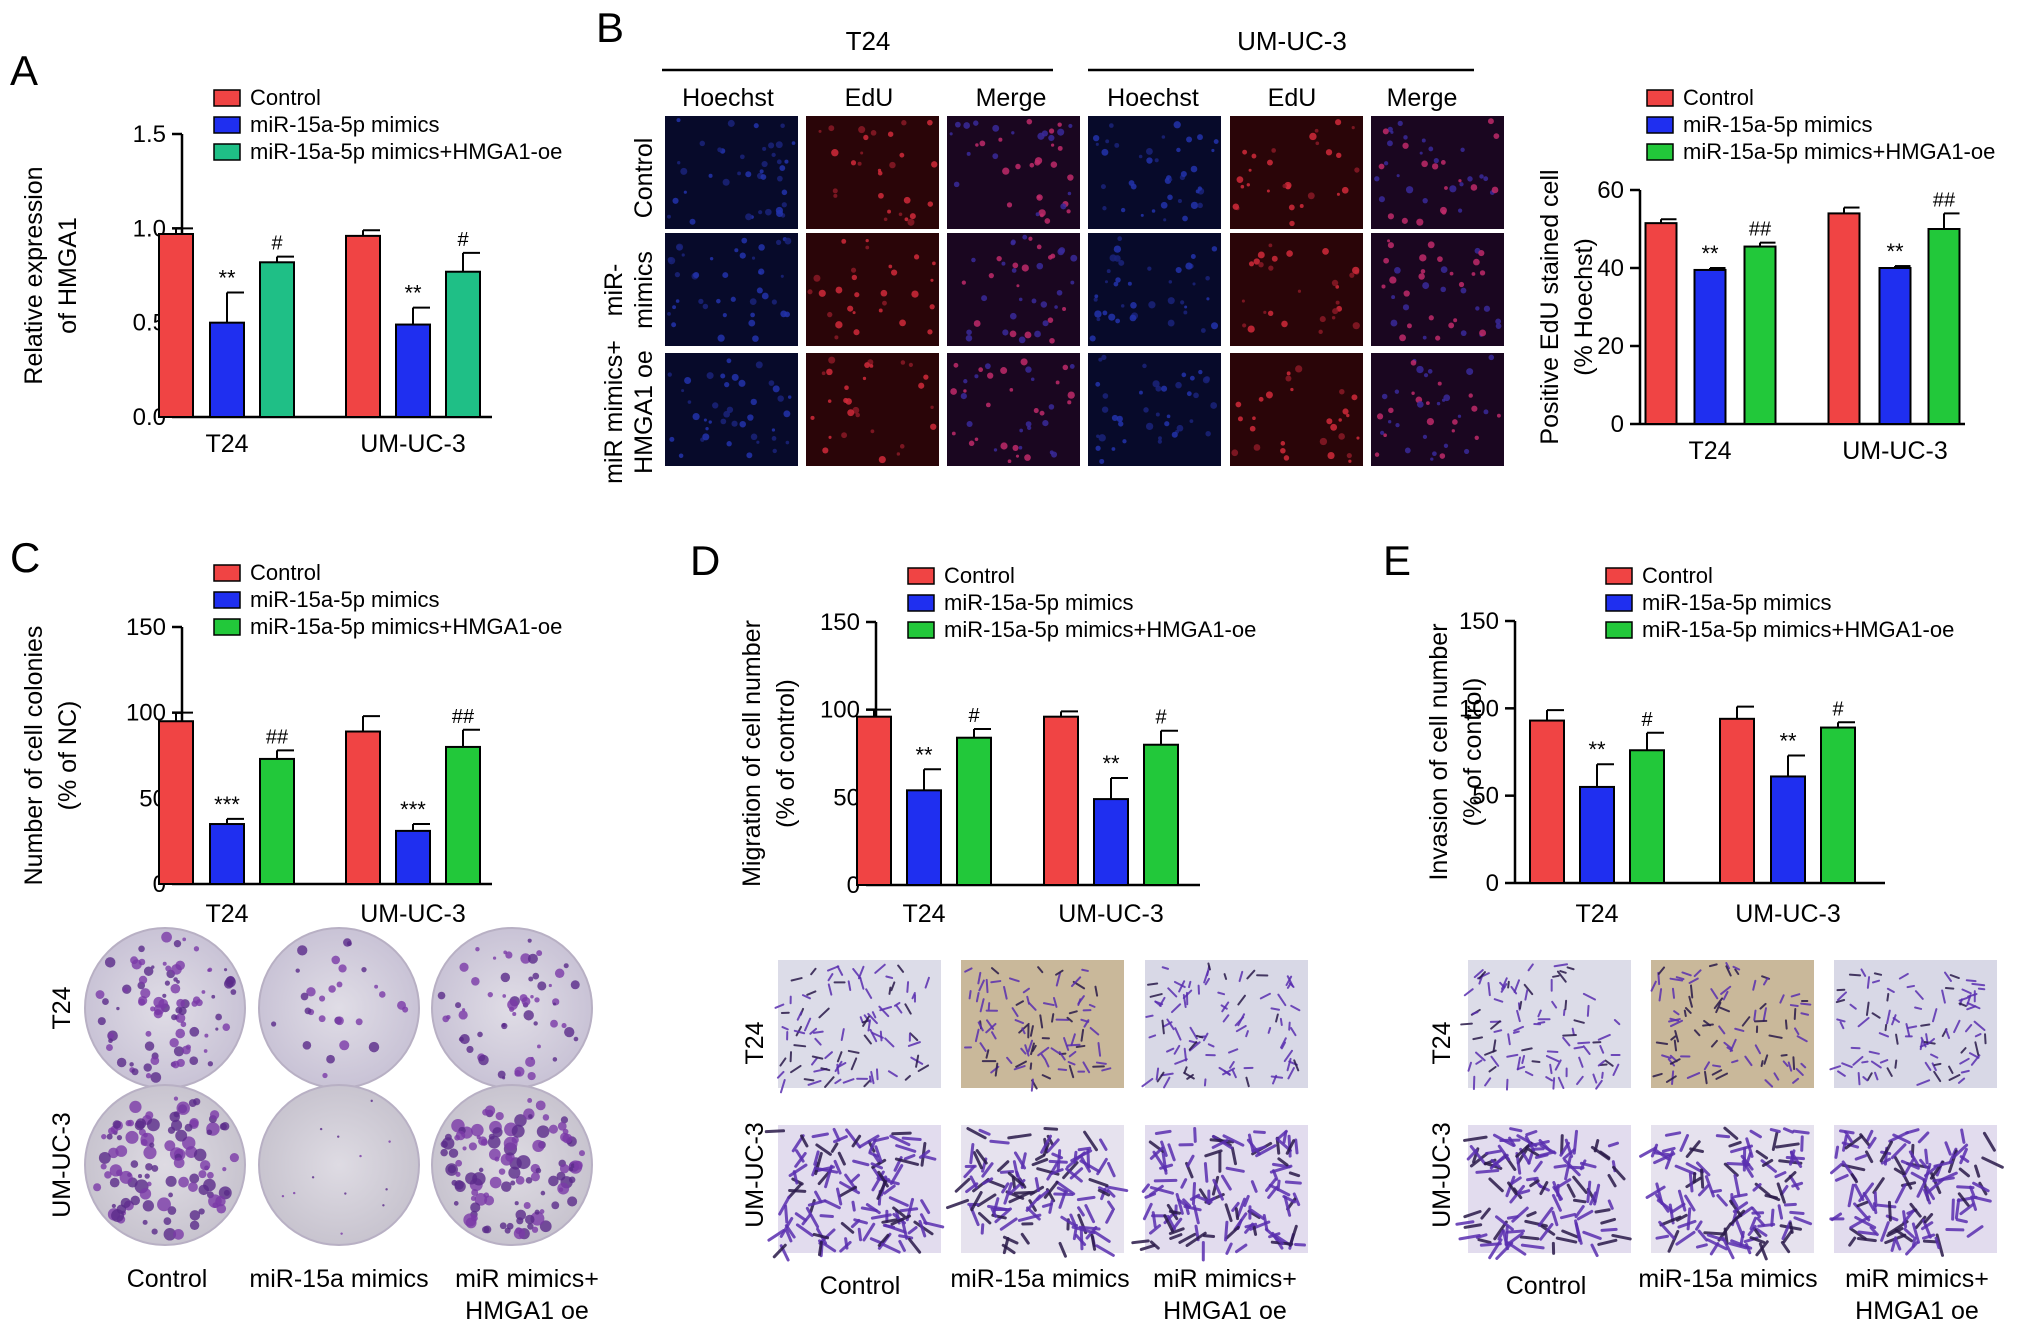  Describe the element at coordinates (1895, 251) in the screenshot. I see `significance-mark: **` at that location.